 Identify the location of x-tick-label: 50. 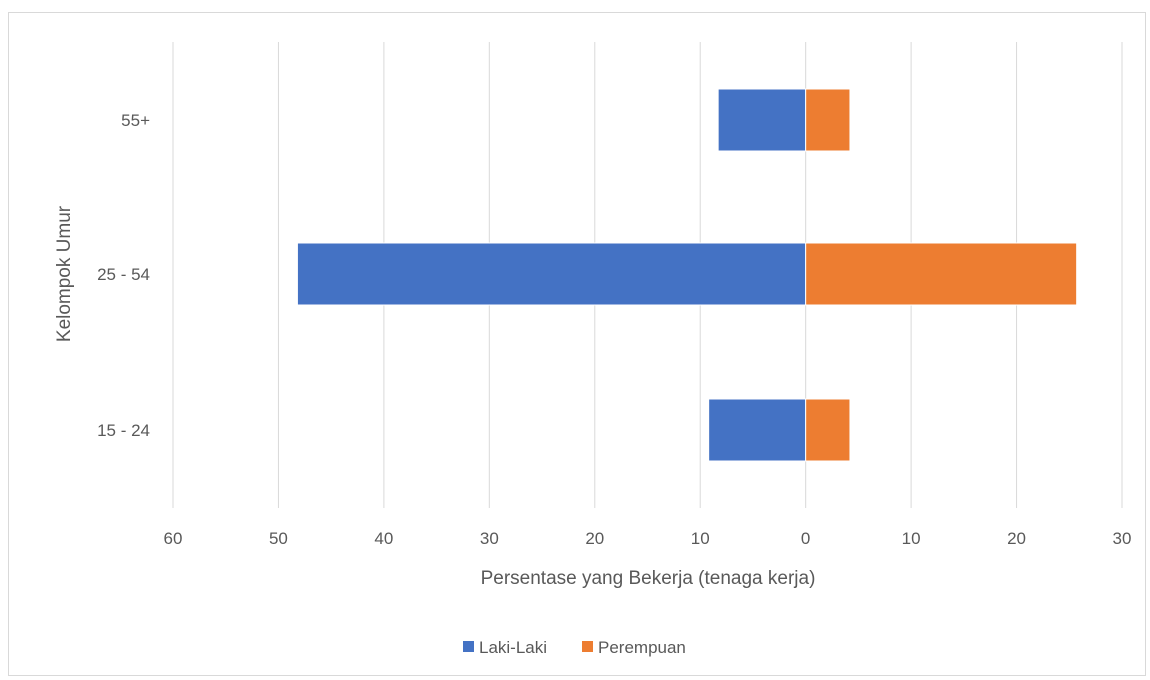
(278, 538).